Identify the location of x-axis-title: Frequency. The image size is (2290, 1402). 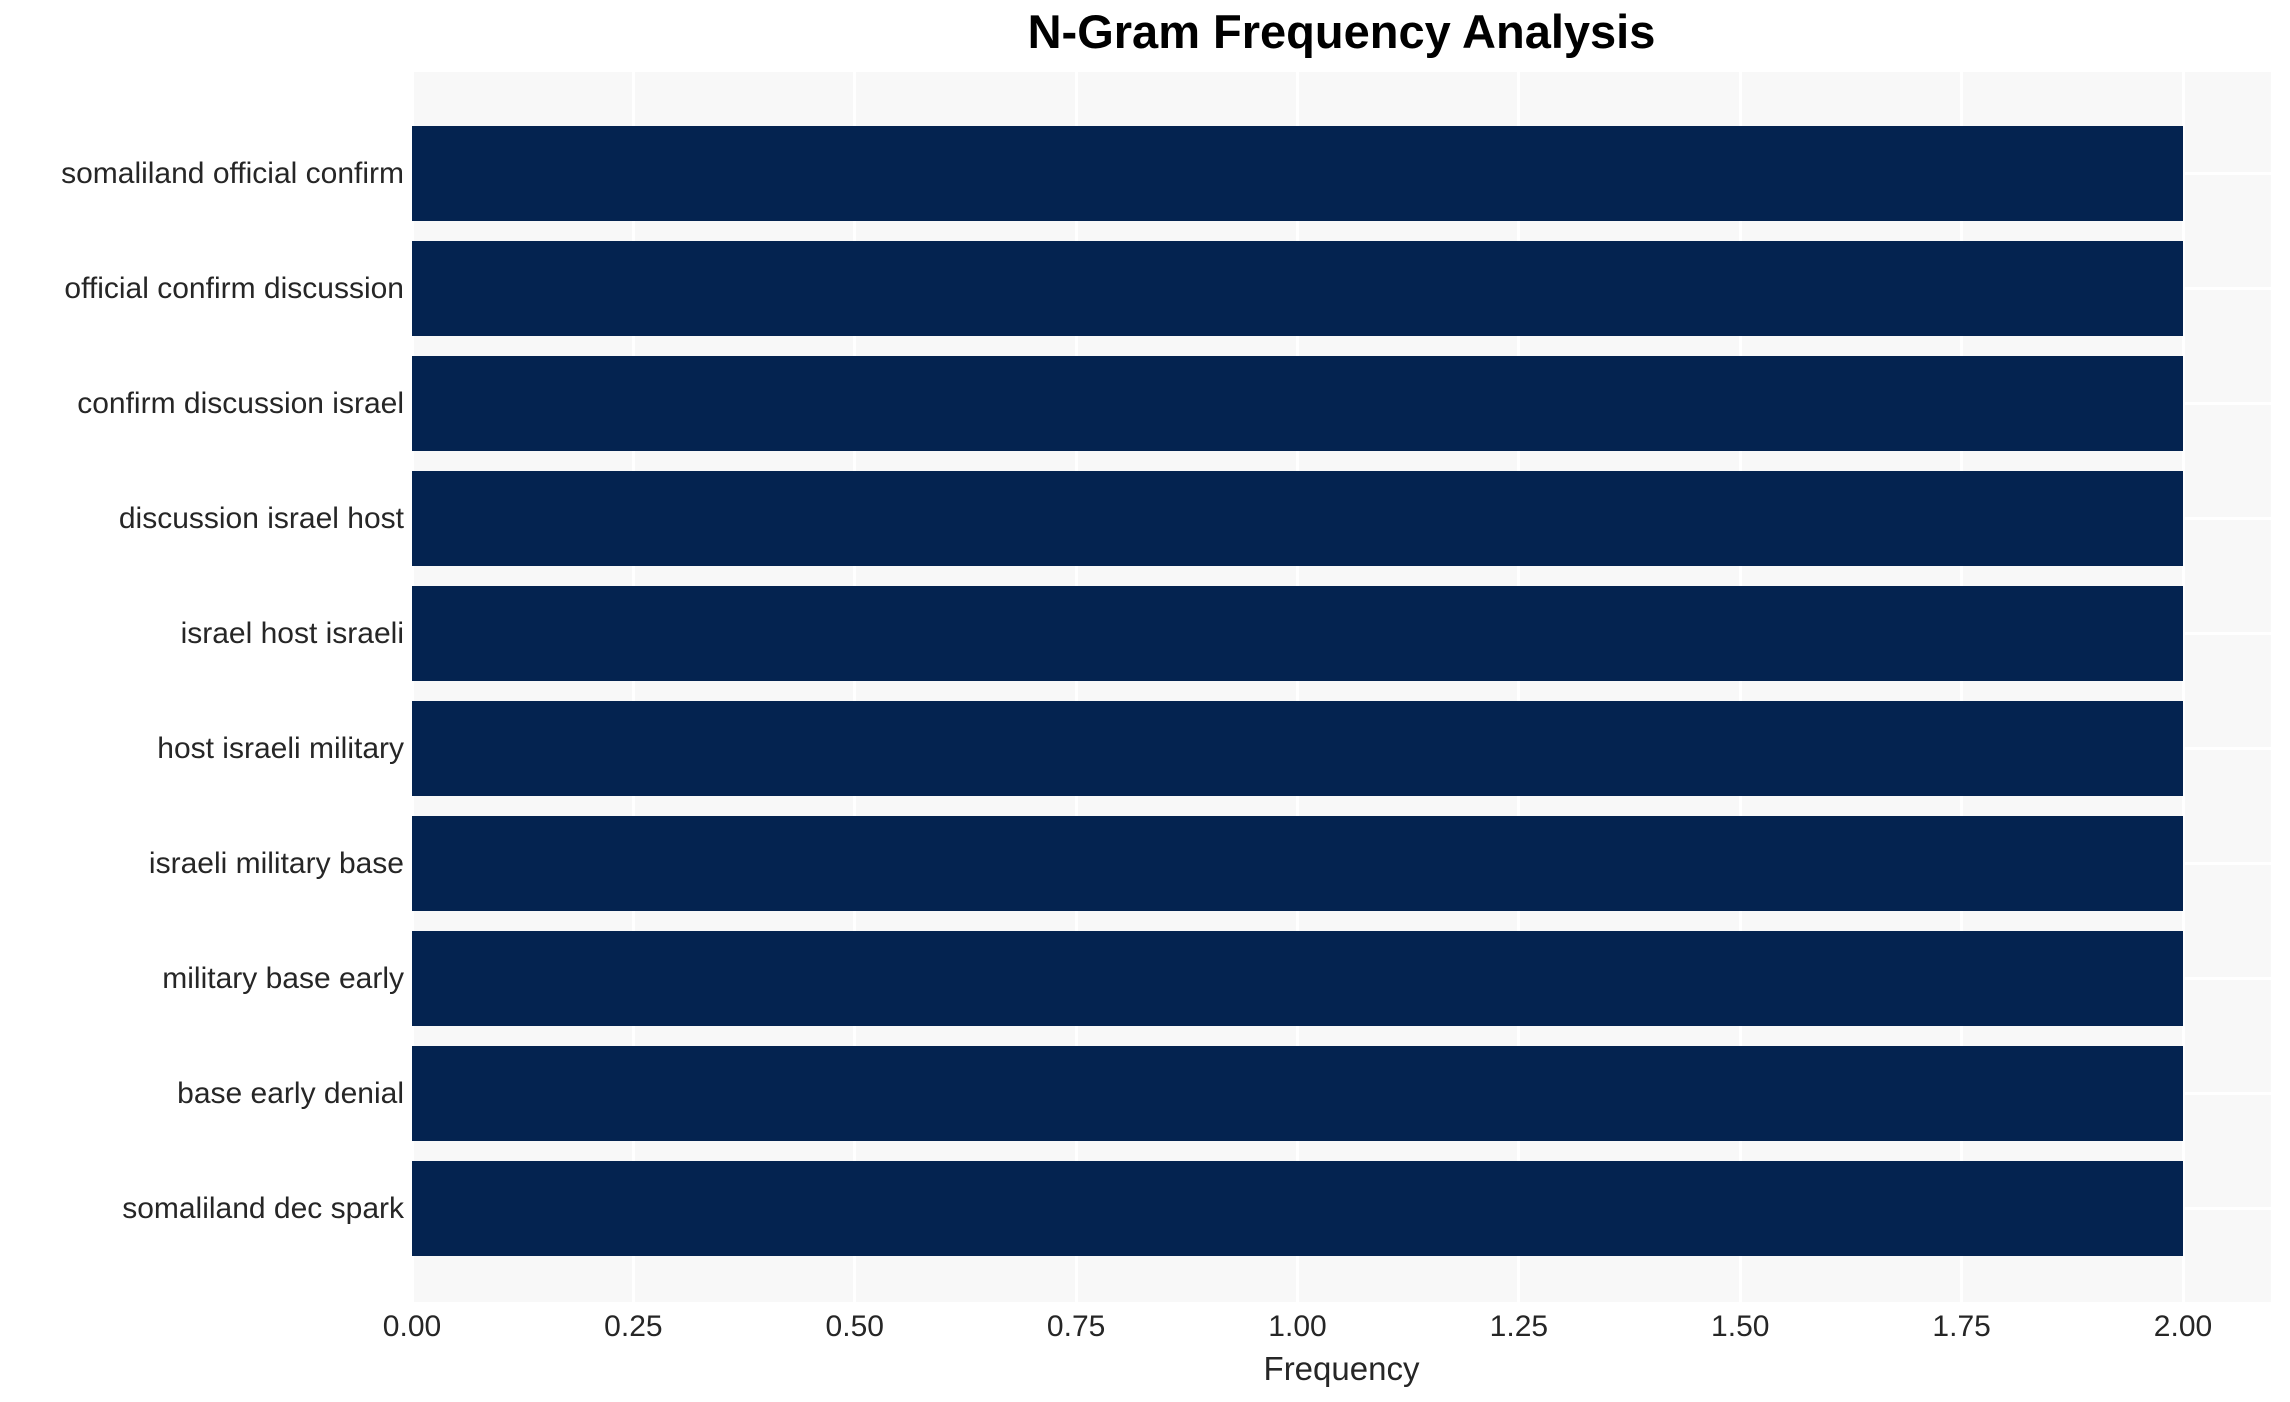
(1341, 1368).